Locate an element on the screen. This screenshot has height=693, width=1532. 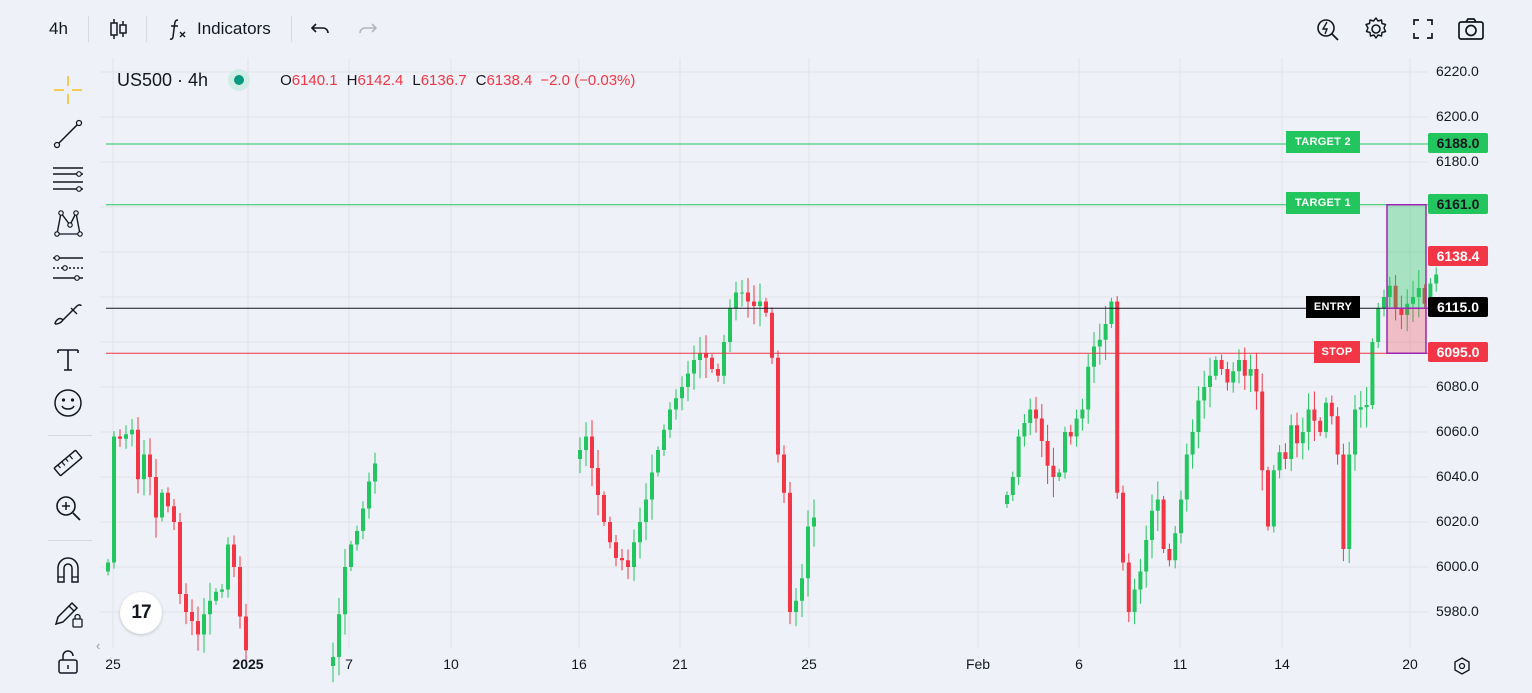
time-tick: 7 is located at coordinates (349, 664).